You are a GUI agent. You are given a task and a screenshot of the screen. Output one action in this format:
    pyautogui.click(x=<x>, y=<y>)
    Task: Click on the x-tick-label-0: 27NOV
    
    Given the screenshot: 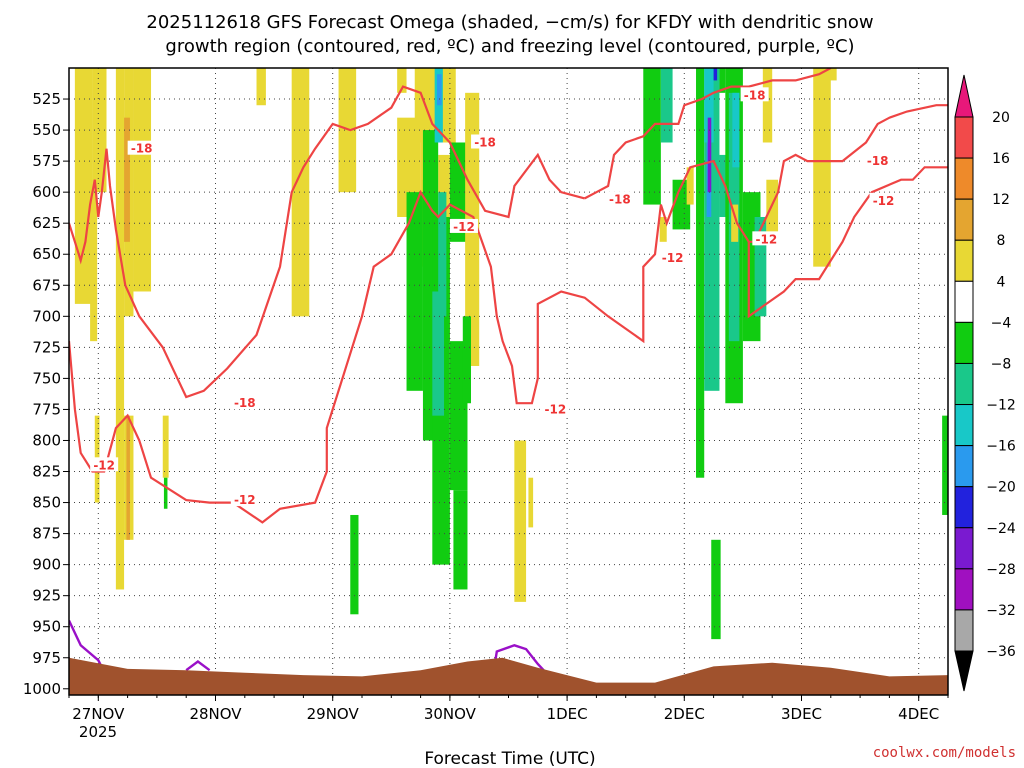 What is the action you would take?
    pyautogui.click(x=98, y=714)
    